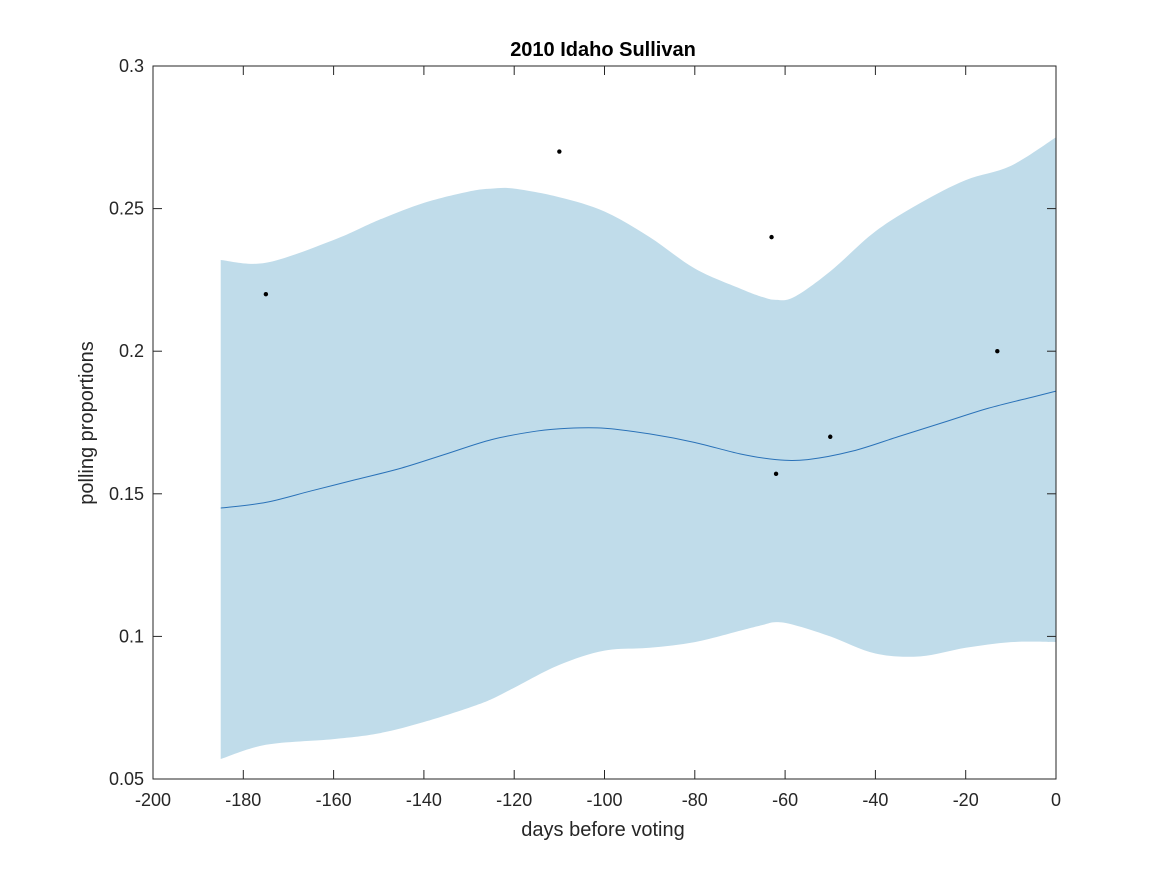 The width and height of the screenshot is (1167, 875). Describe the element at coordinates (966, 800) in the screenshot. I see `x-tick-label: -20` at that location.